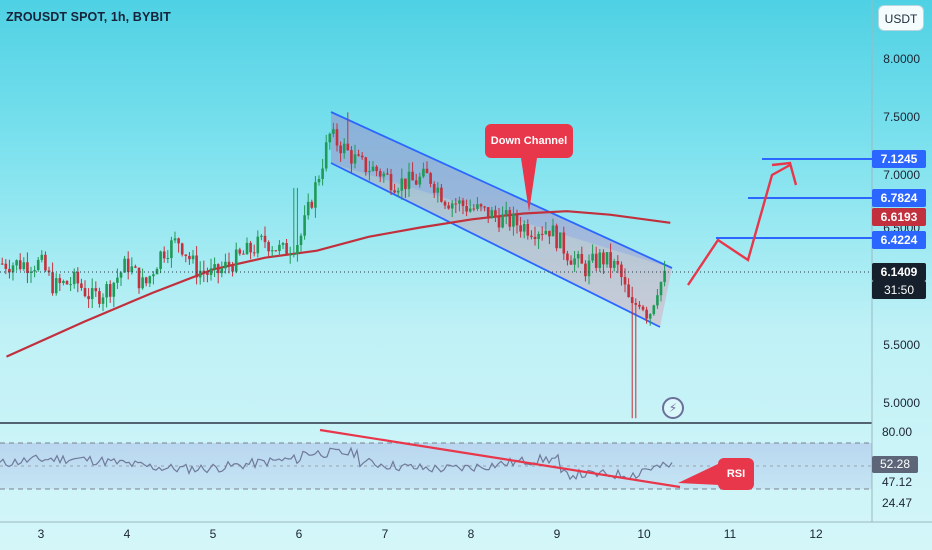  I want to click on rsi-tick: 47.12, so click(896, 482).